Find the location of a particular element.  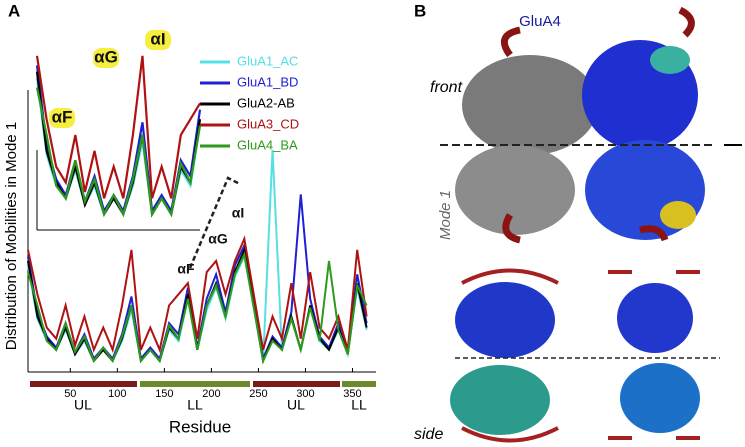

view-label: front is located at coordinates (446, 87).